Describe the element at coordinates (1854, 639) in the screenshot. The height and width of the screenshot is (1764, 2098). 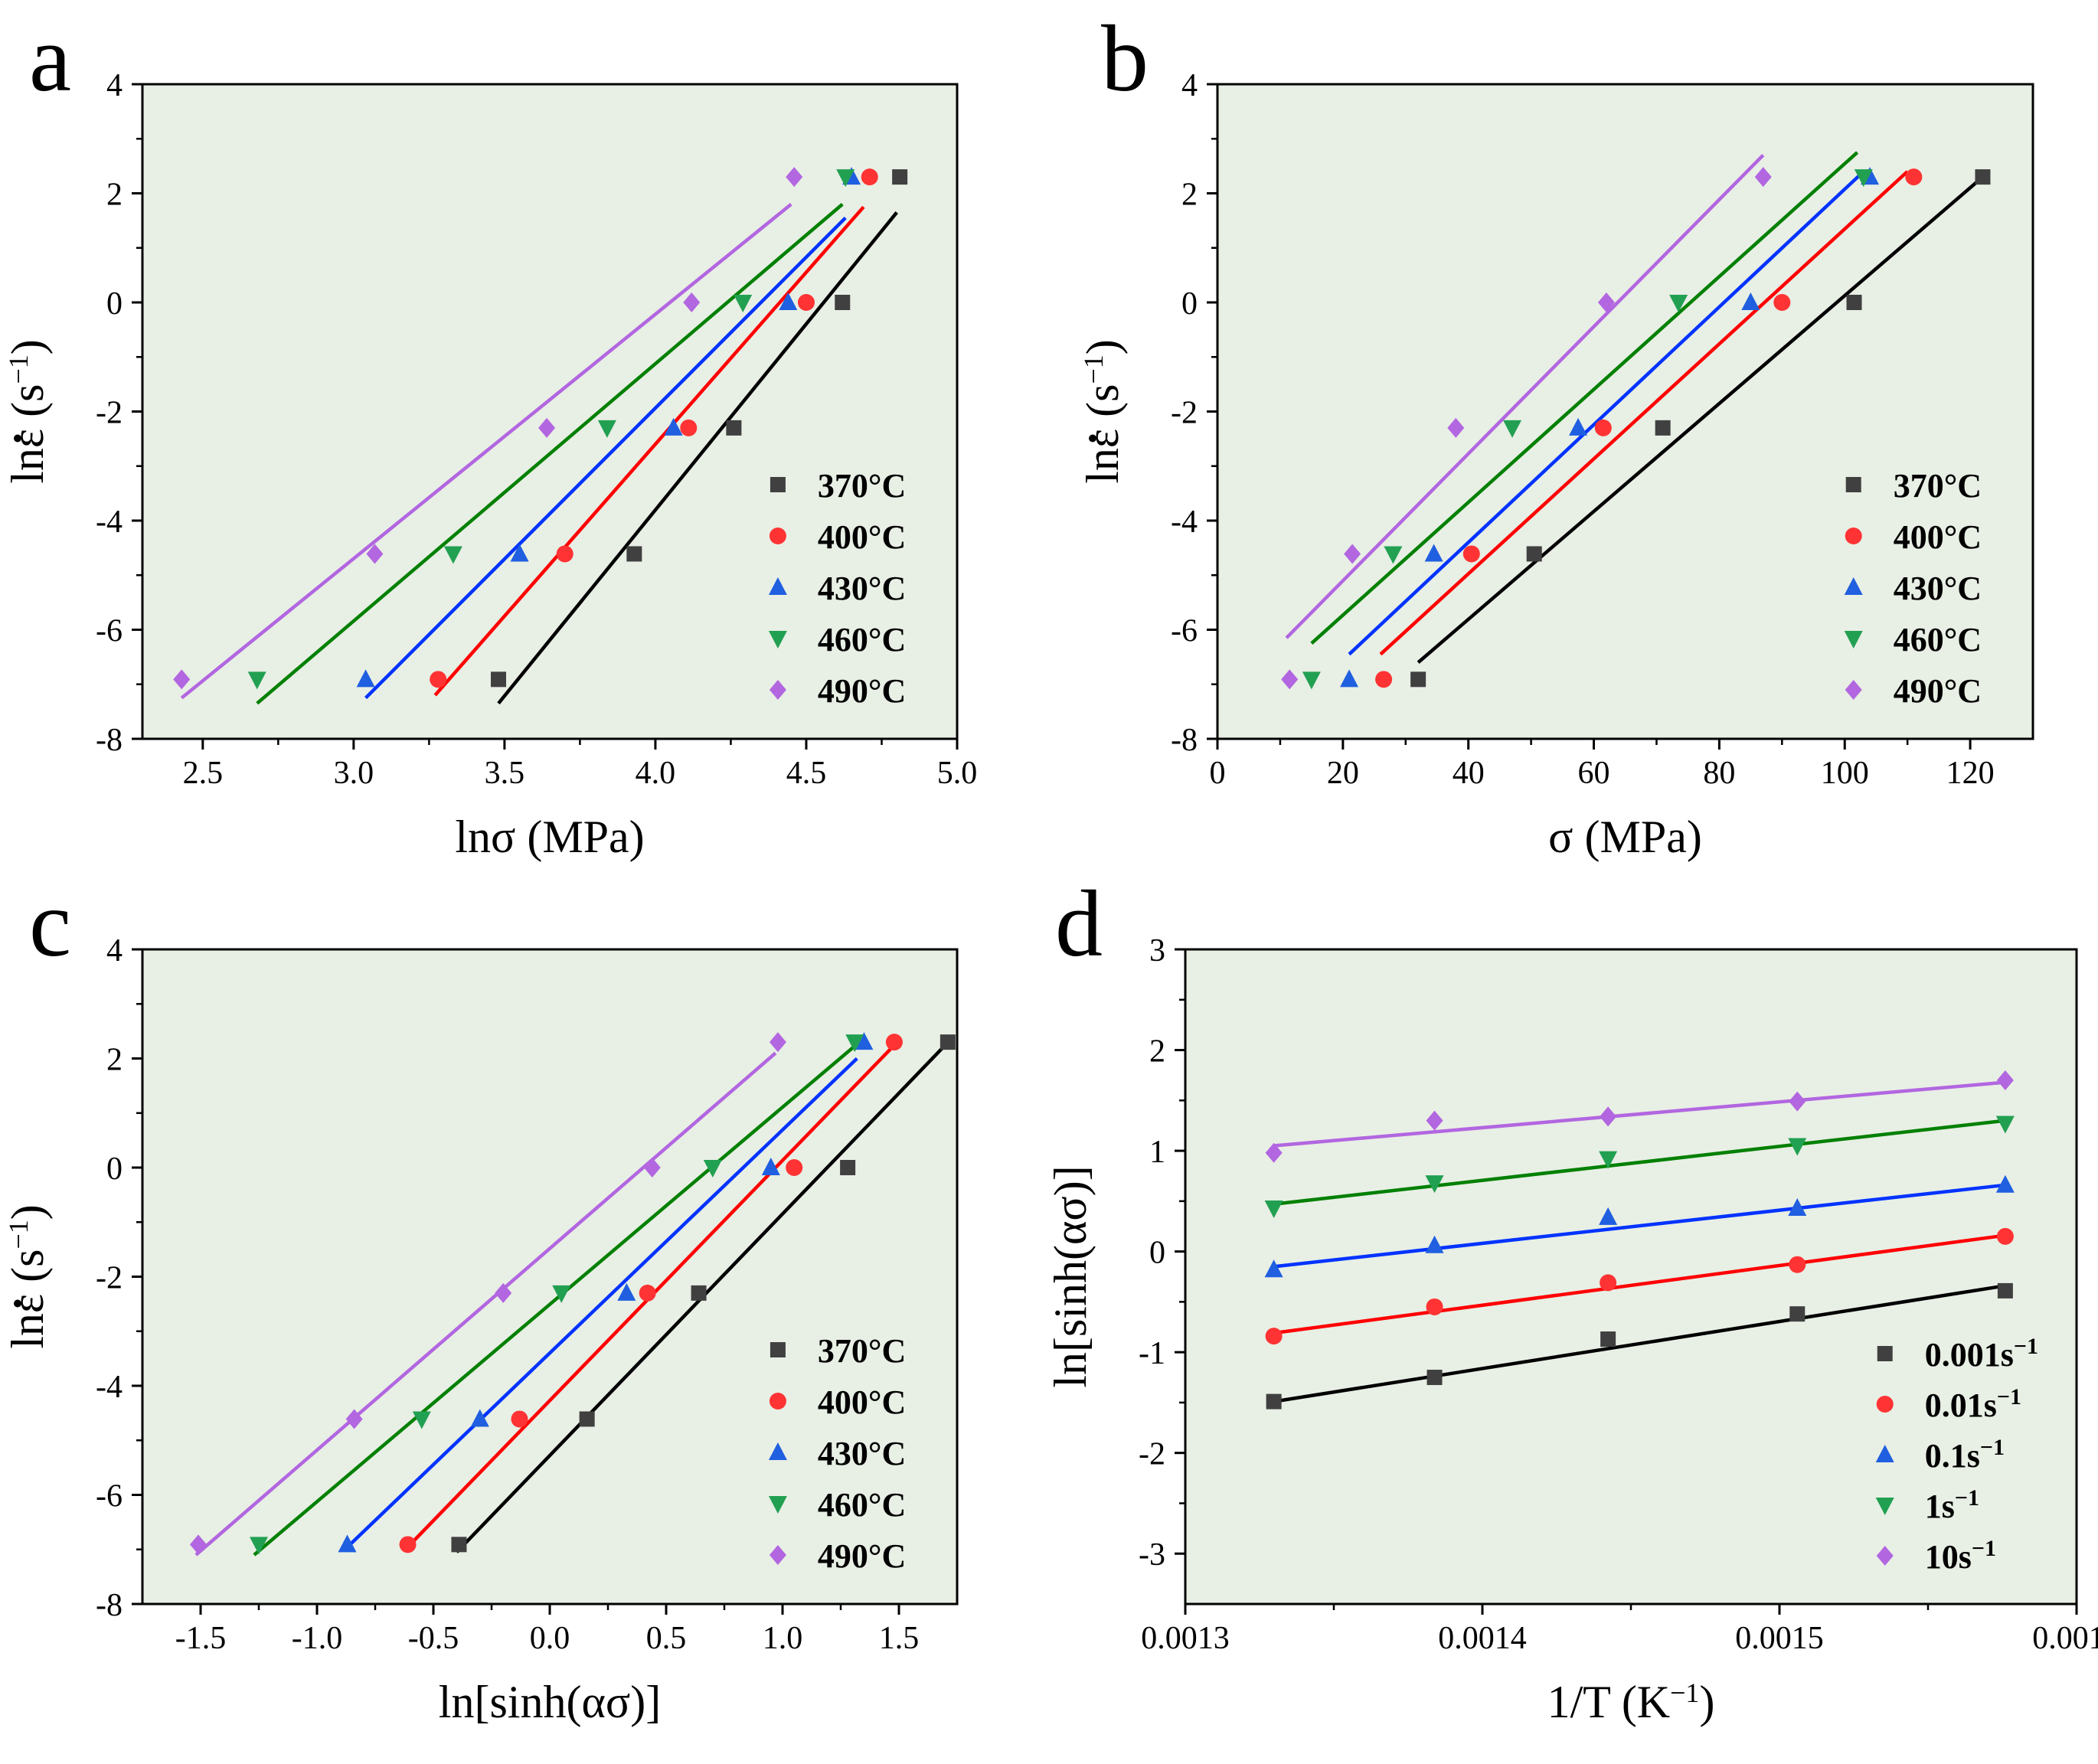
I see `legend-marker-460°C` at that location.